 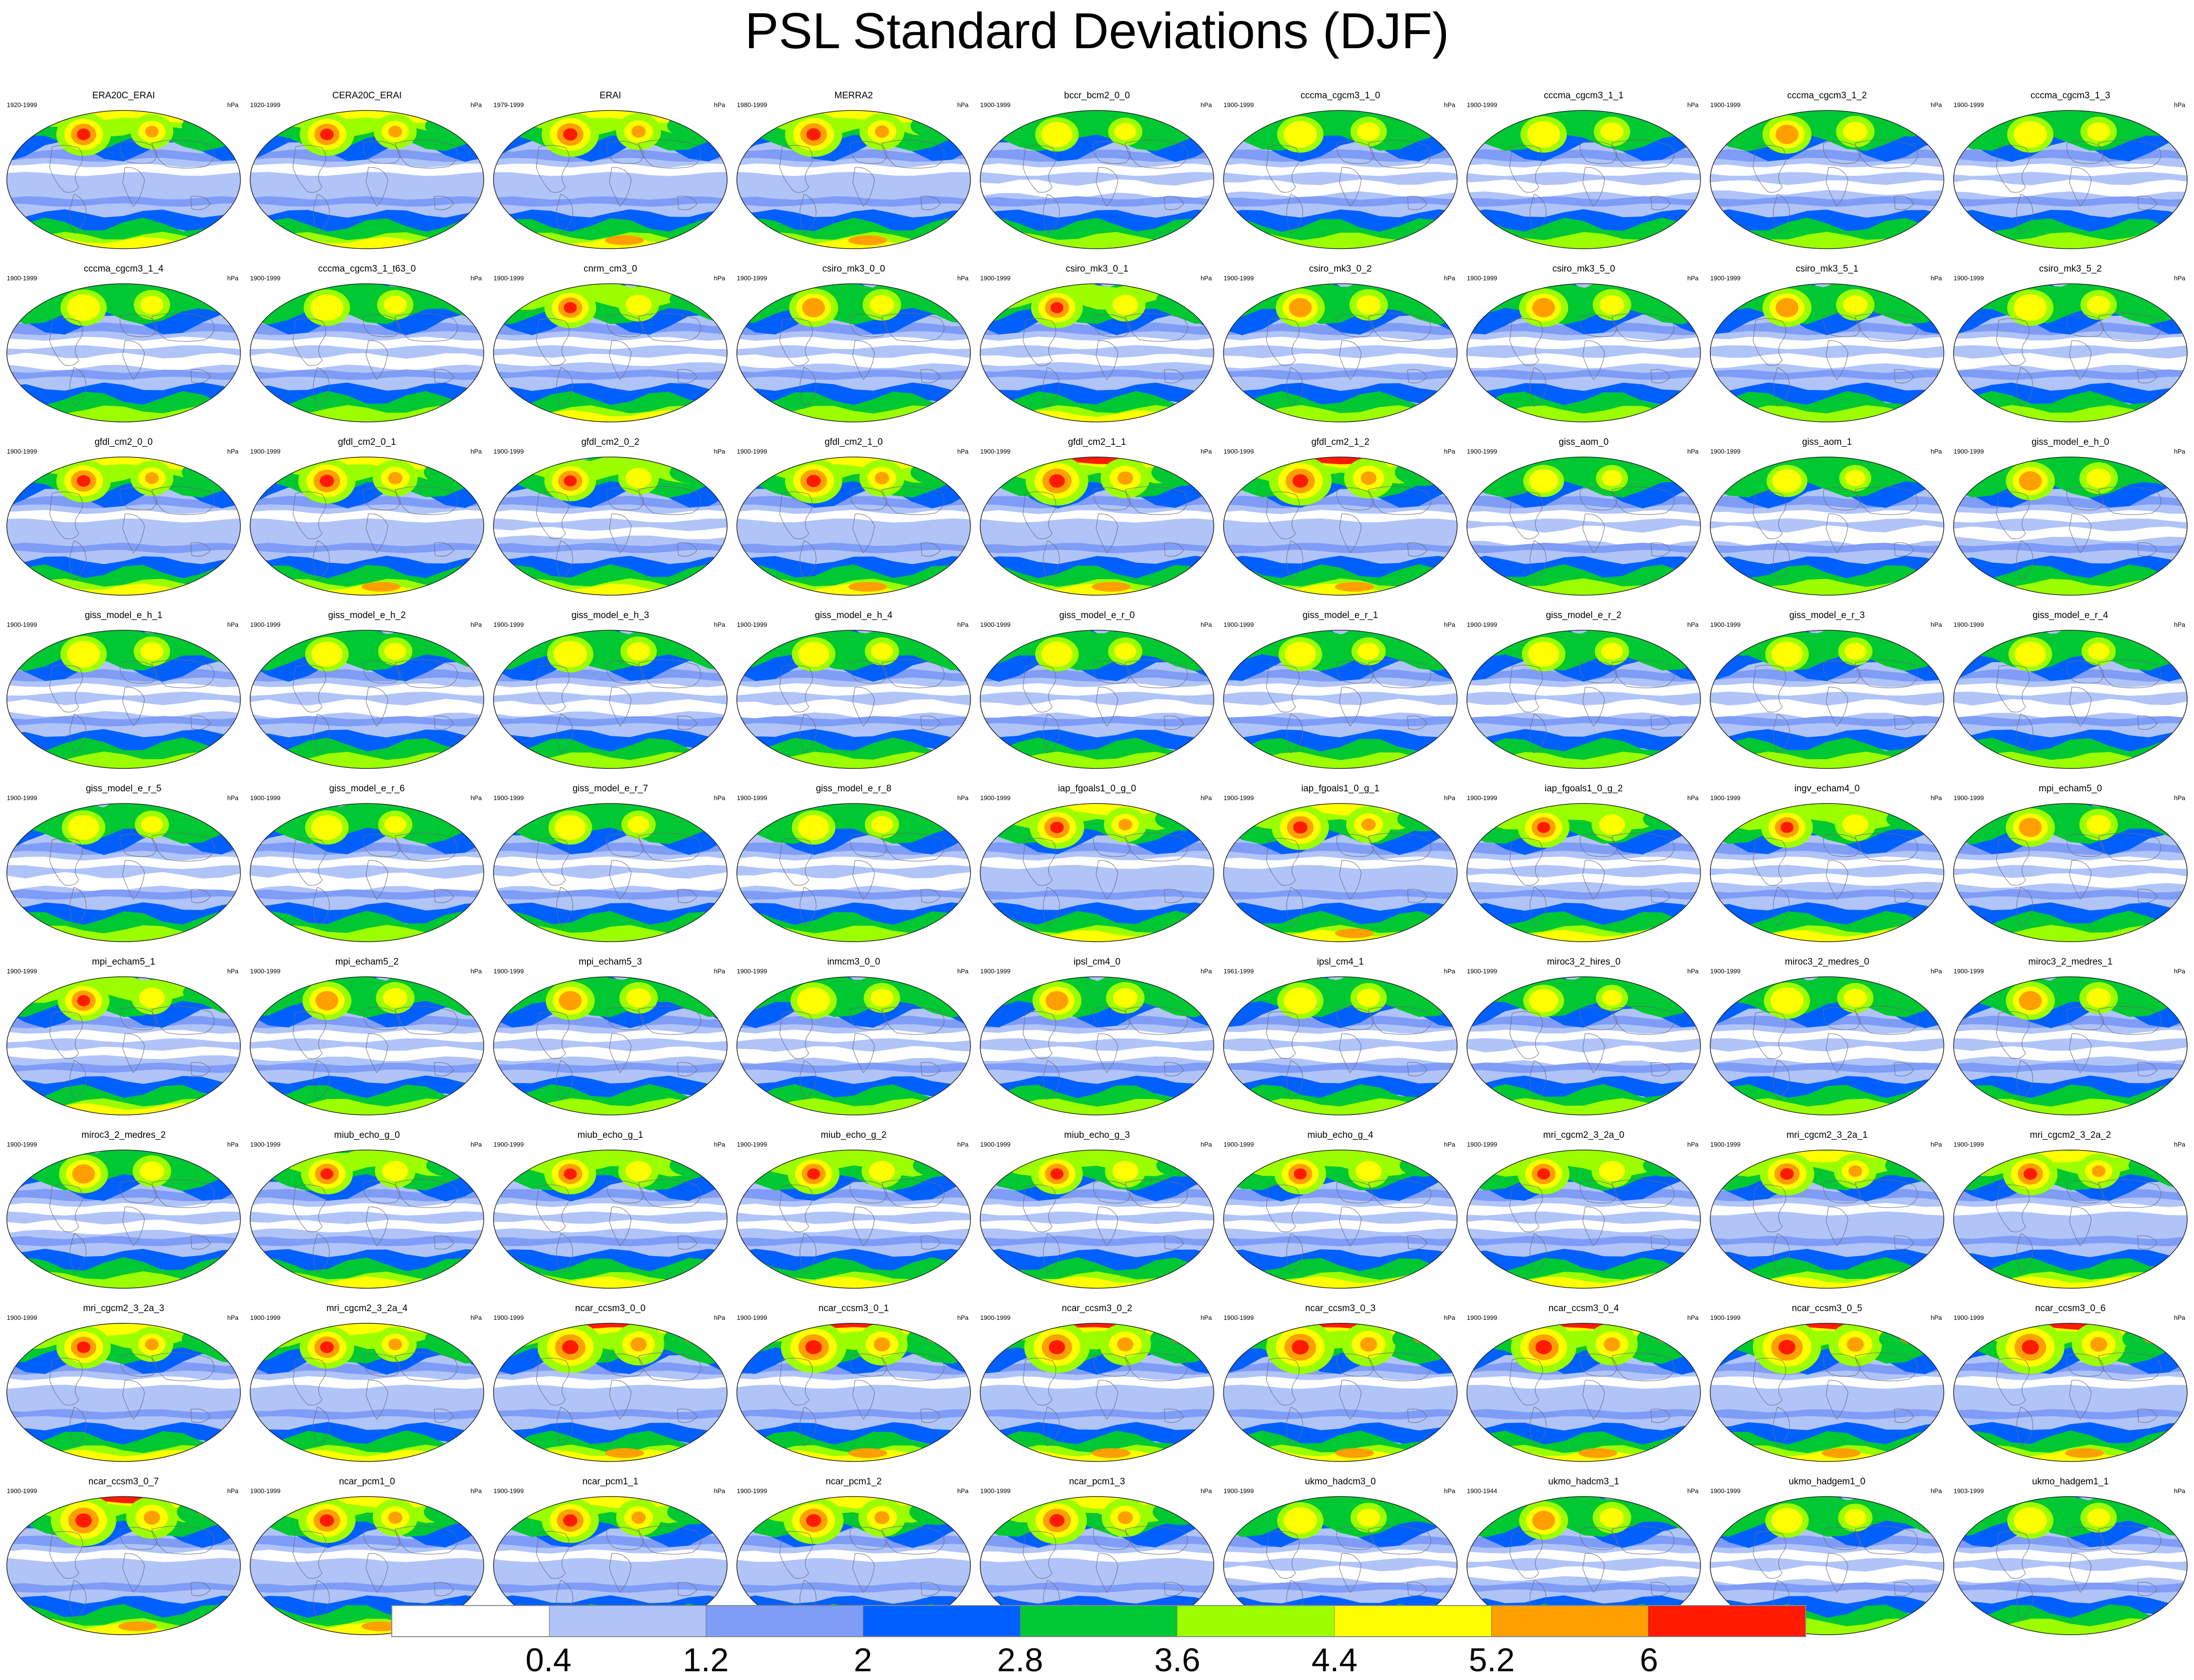 I want to click on map-panel: gfdl_cm2_0_1 1900-1999 hPa, so click(x=367, y=522).